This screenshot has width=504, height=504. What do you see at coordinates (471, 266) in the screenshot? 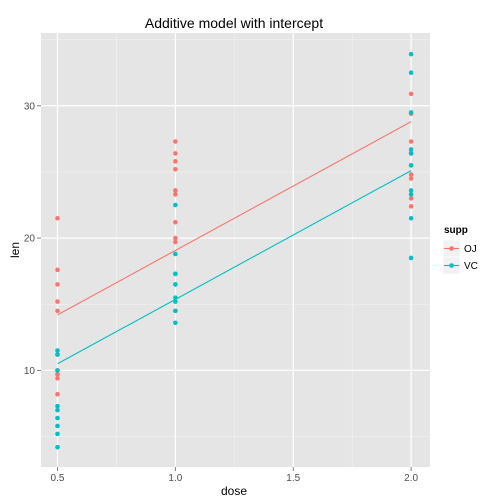
I see `legend-label-vc: VC` at bounding box center [471, 266].